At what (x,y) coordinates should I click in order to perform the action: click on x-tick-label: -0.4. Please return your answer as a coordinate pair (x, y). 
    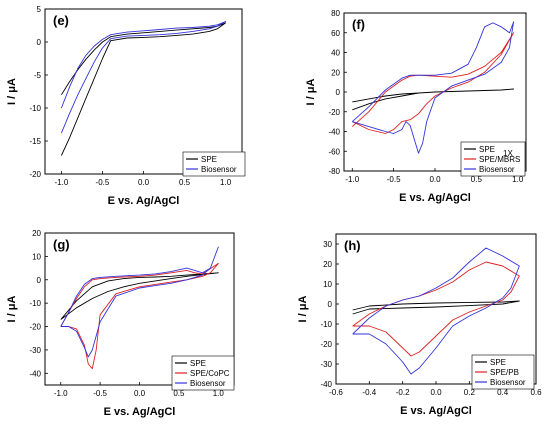
    Looking at the image, I should click on (369, 392).